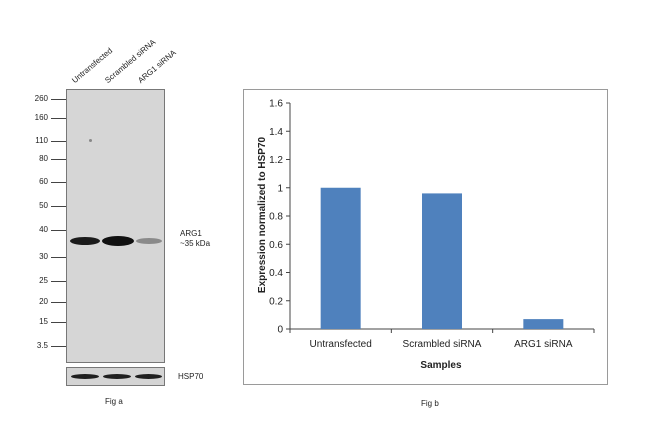 The image size is (650, 440). Describe the element at coordinates (442, 344) in the screenshot. I see `x-tick-label: Scrambled siRNA` at that location.